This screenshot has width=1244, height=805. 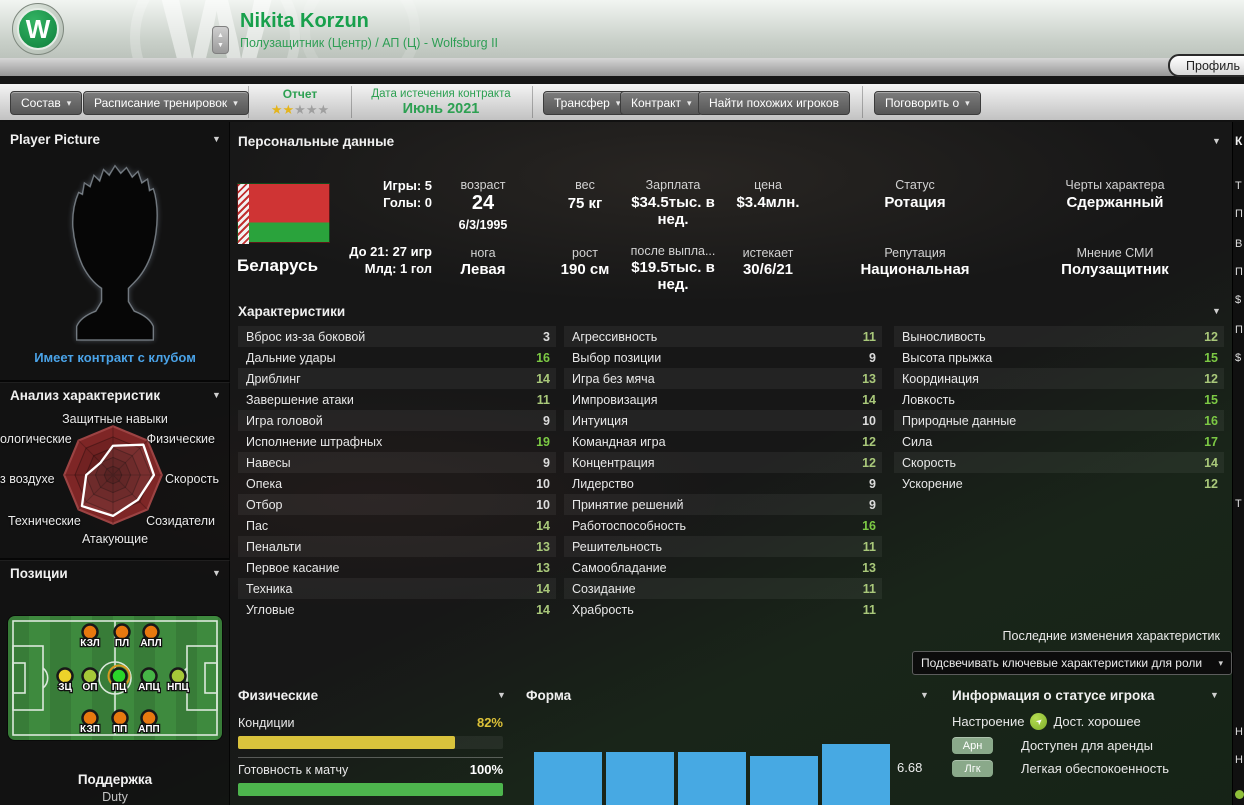 I want to click on caps-games: Игры: 5, so click(x=407, y=185).